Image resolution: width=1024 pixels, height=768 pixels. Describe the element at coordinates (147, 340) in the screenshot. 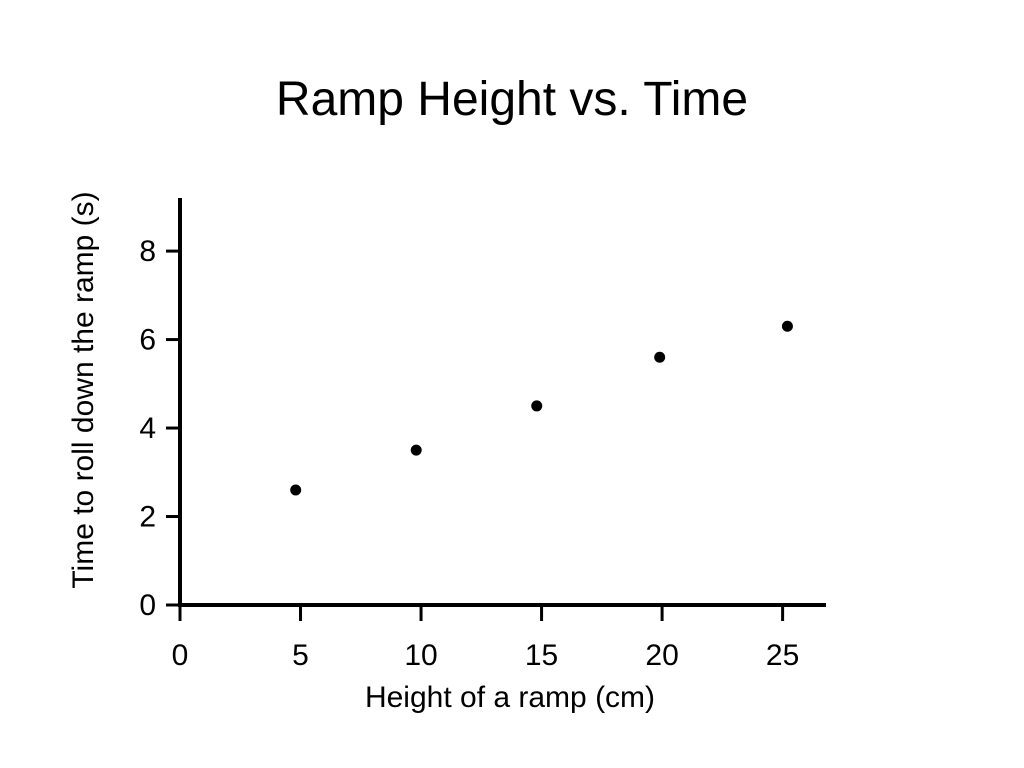

I see `y-tick-label: 6` at that location.